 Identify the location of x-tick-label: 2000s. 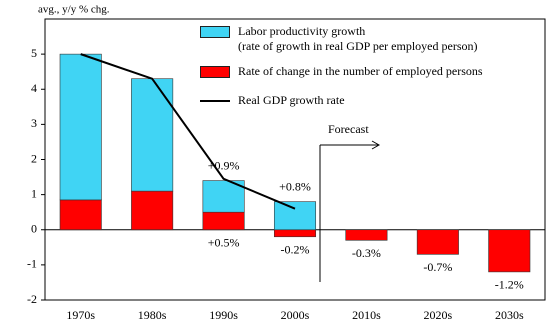
(295, 315).